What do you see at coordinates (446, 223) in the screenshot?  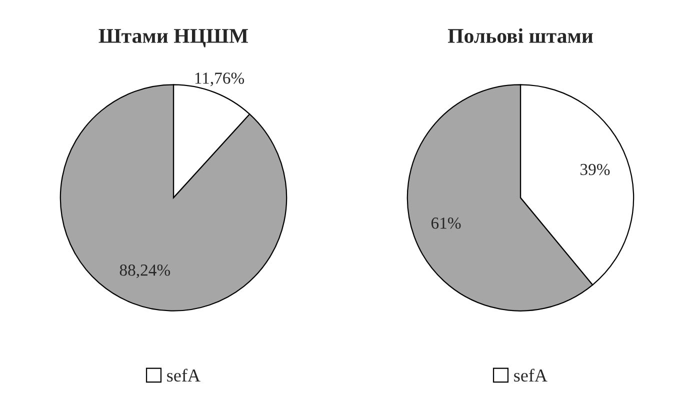 I see `data-label: 61%` at bounding box center [446, 223].